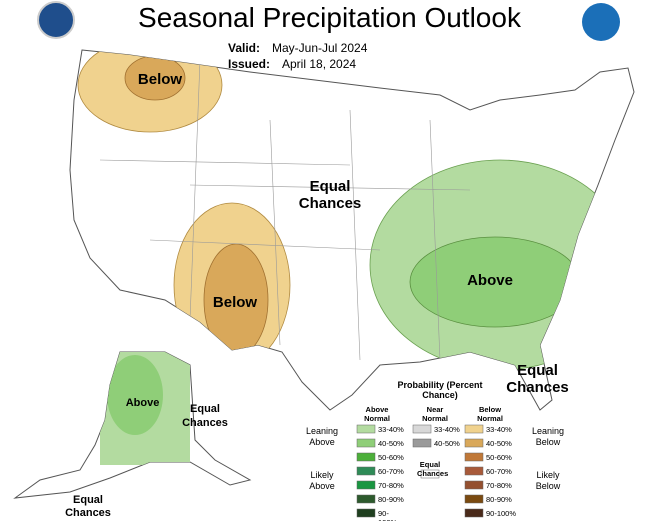  Describe the element at coordinates (377, 414) in the screenshot. I see `legend-column: Above Normal` at that location.